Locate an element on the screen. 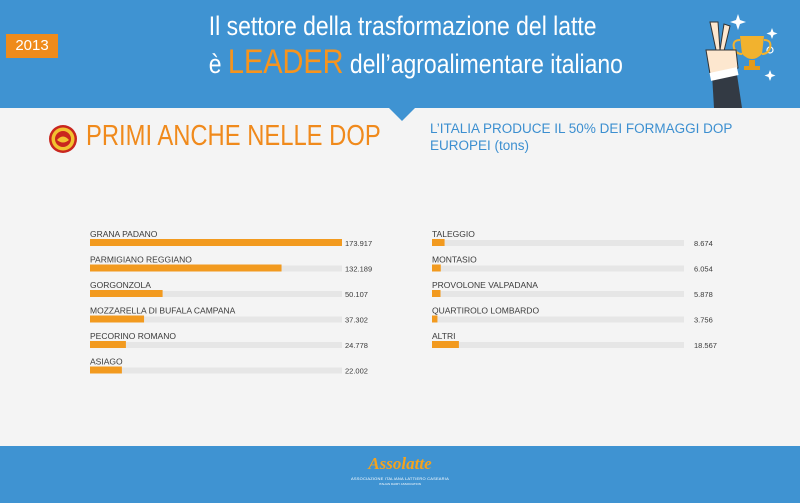  header-notch is located at coordinates (402, 114).